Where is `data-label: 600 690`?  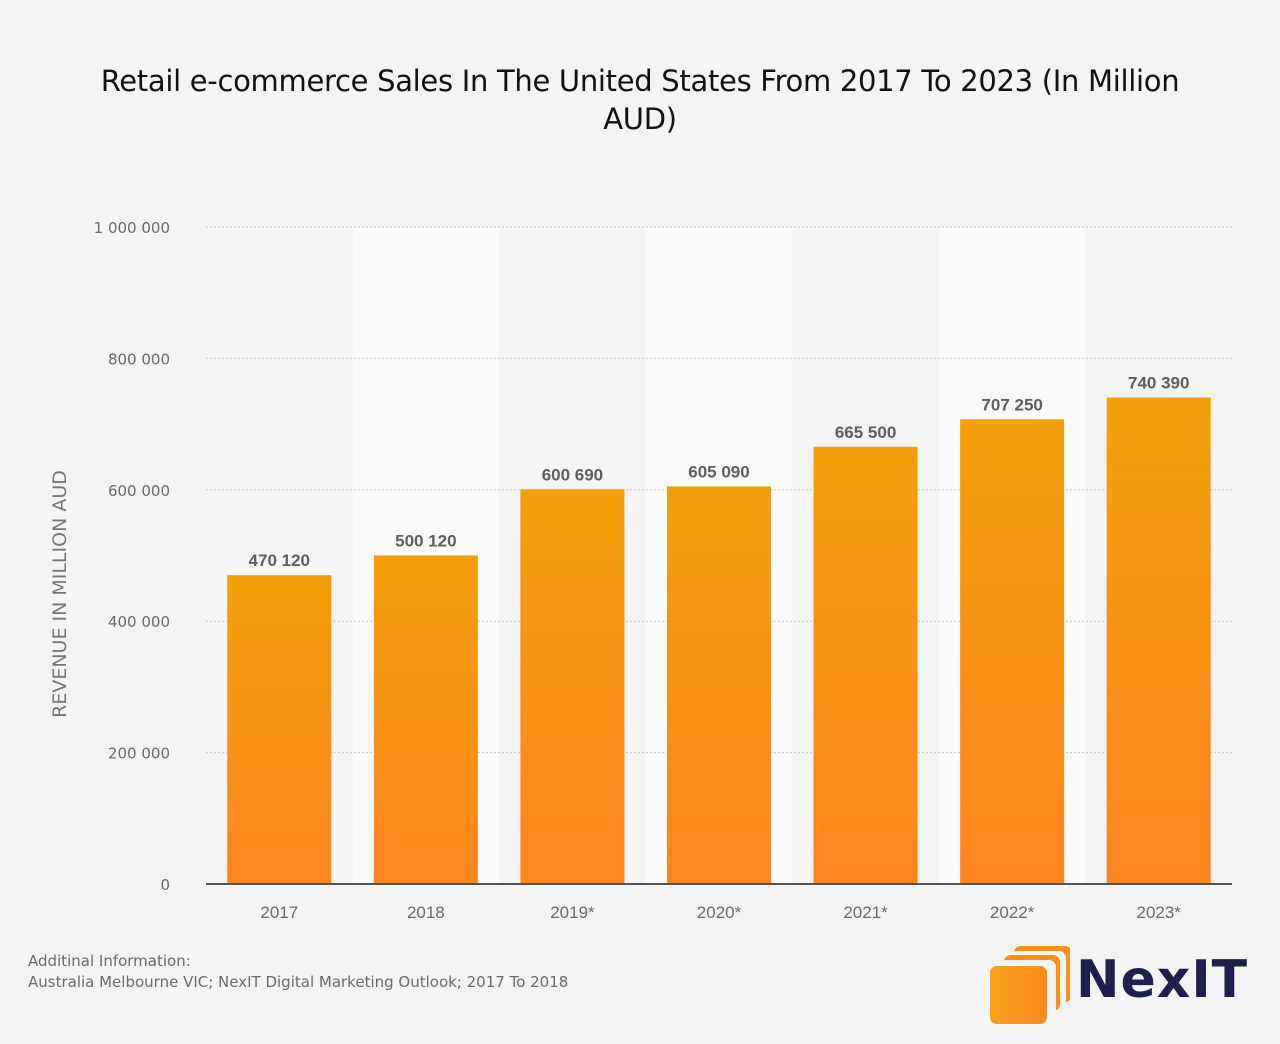 data-label: 600 690 is located at coordinates (572, 474).